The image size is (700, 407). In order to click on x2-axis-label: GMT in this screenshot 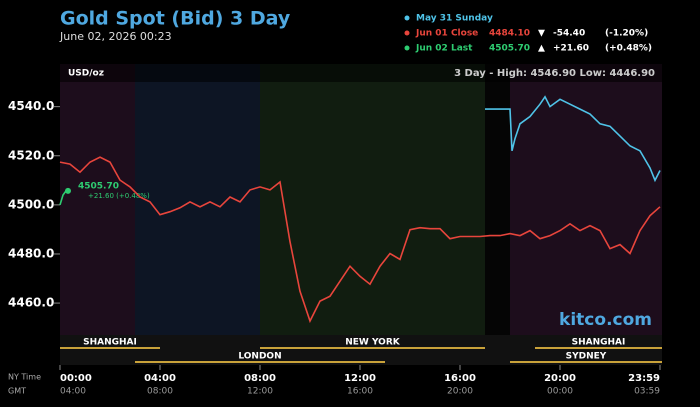, I will do `click(17, 391)`.